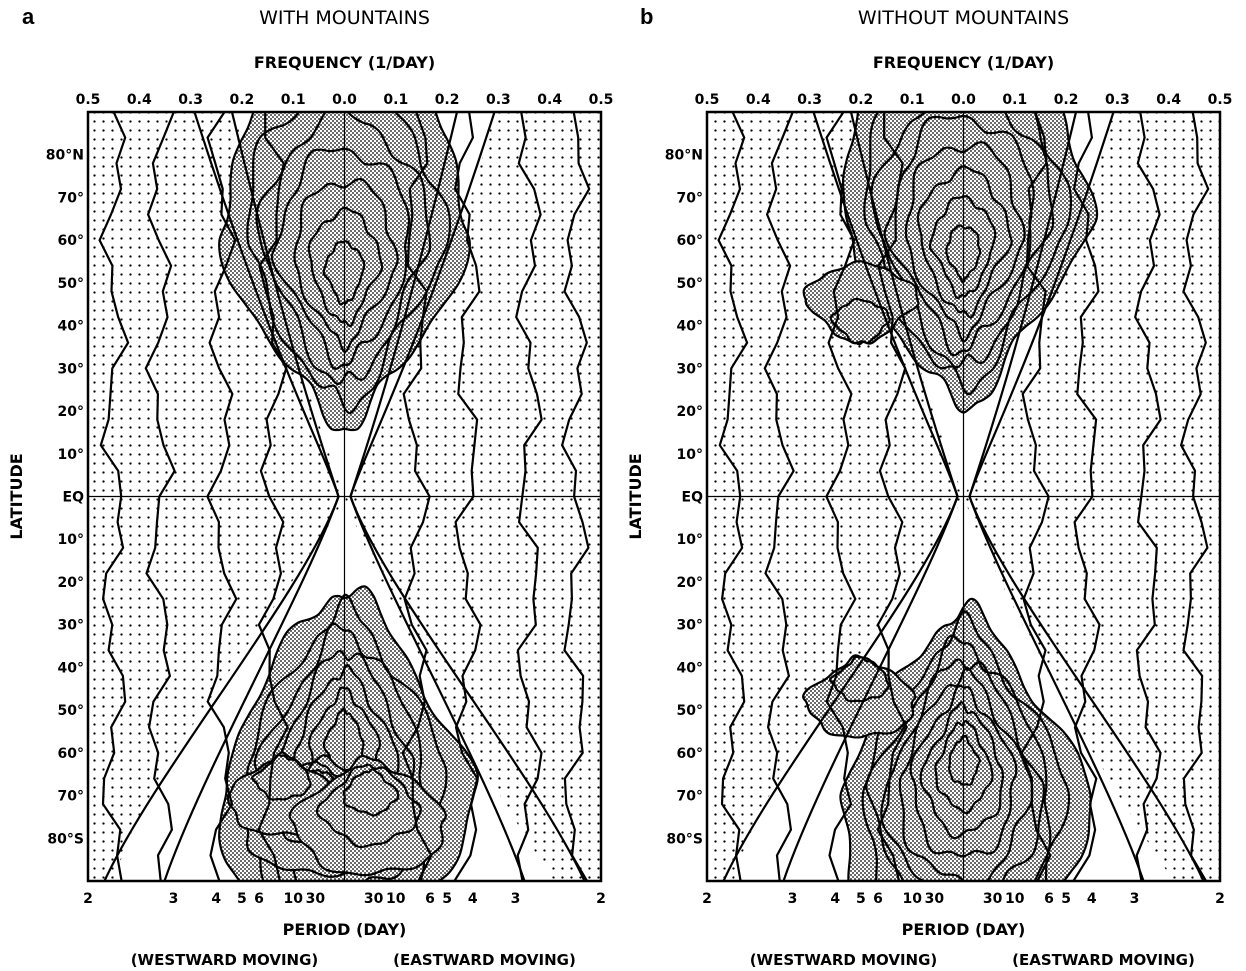 The image size is (1246, 971). Describe the element at coordinates (28, 16) in the screenshot. I see `panel-letter: a` at that location.